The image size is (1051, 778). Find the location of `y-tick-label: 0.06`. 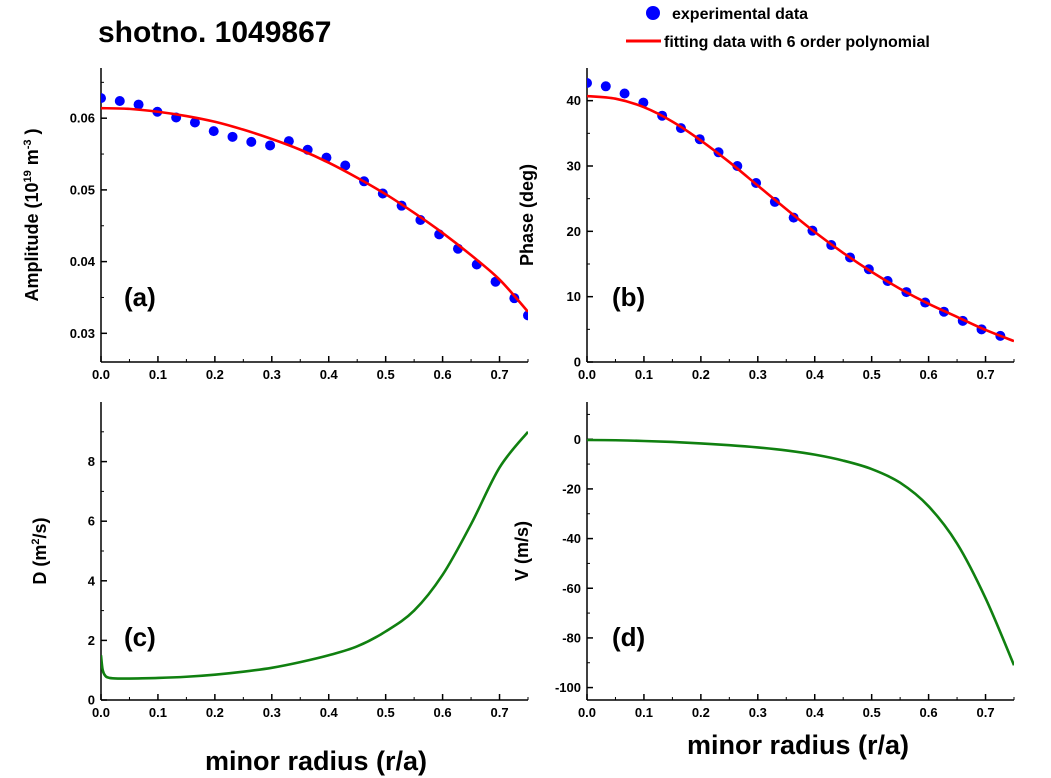

y-tick-label: 0.06 is located at coordinates (82, 118).